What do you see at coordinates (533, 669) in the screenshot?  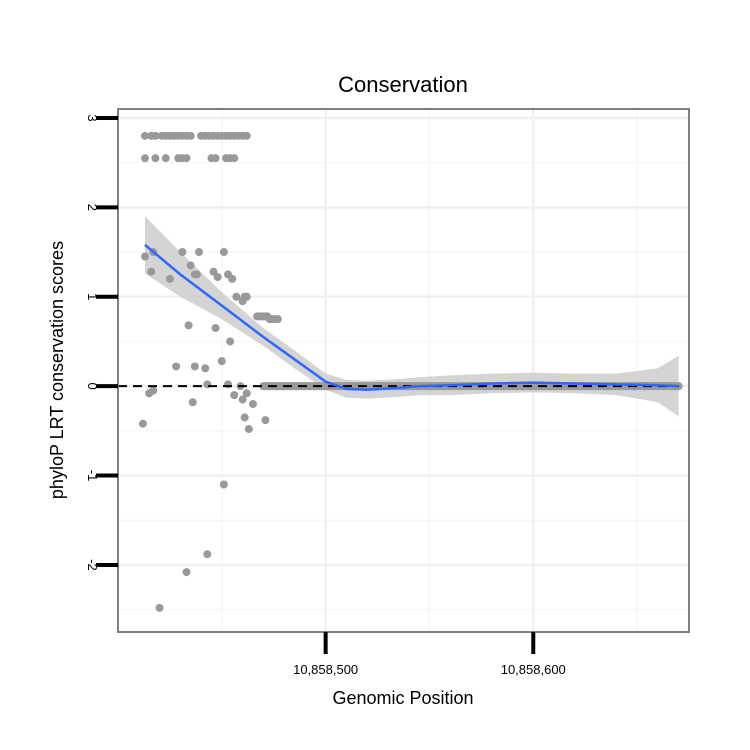 I see `x-tick-label: 10,858,600` at bounding box center [533, 669].